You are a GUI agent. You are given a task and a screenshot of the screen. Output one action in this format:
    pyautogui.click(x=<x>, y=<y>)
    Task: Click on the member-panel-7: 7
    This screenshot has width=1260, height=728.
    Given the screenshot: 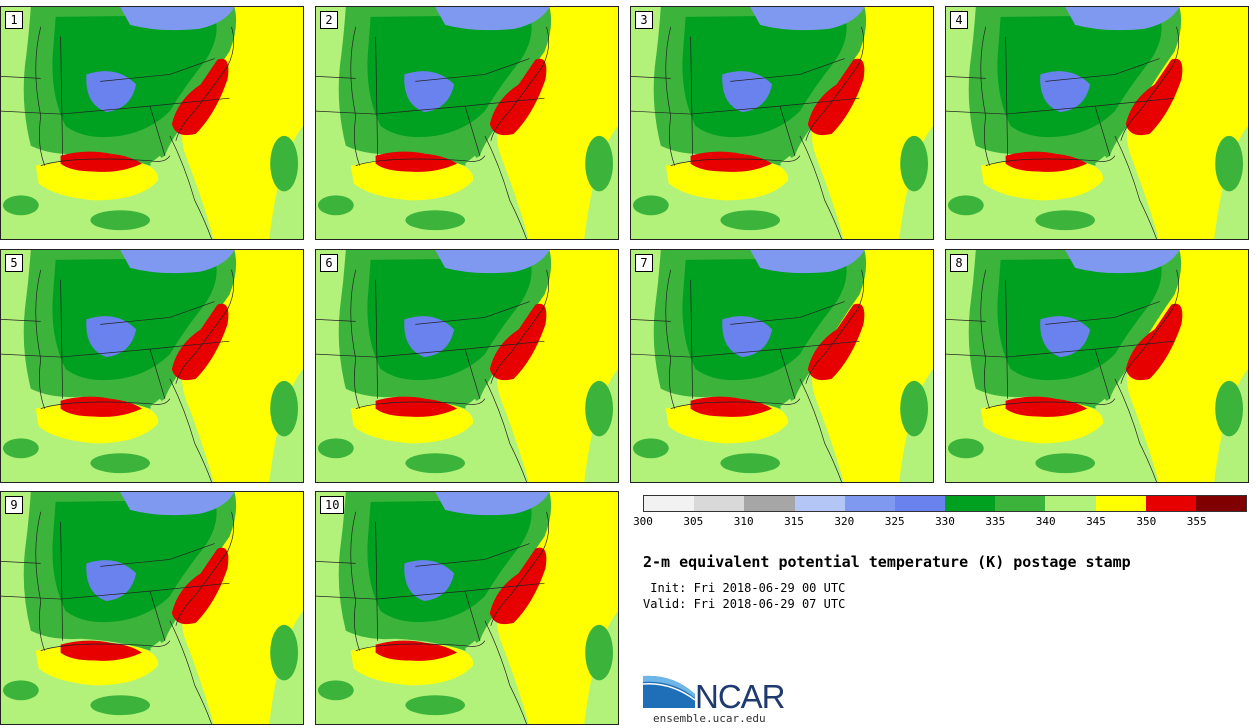 What is the action you would take?
    pyautogui.click(x=782, y=366)
    